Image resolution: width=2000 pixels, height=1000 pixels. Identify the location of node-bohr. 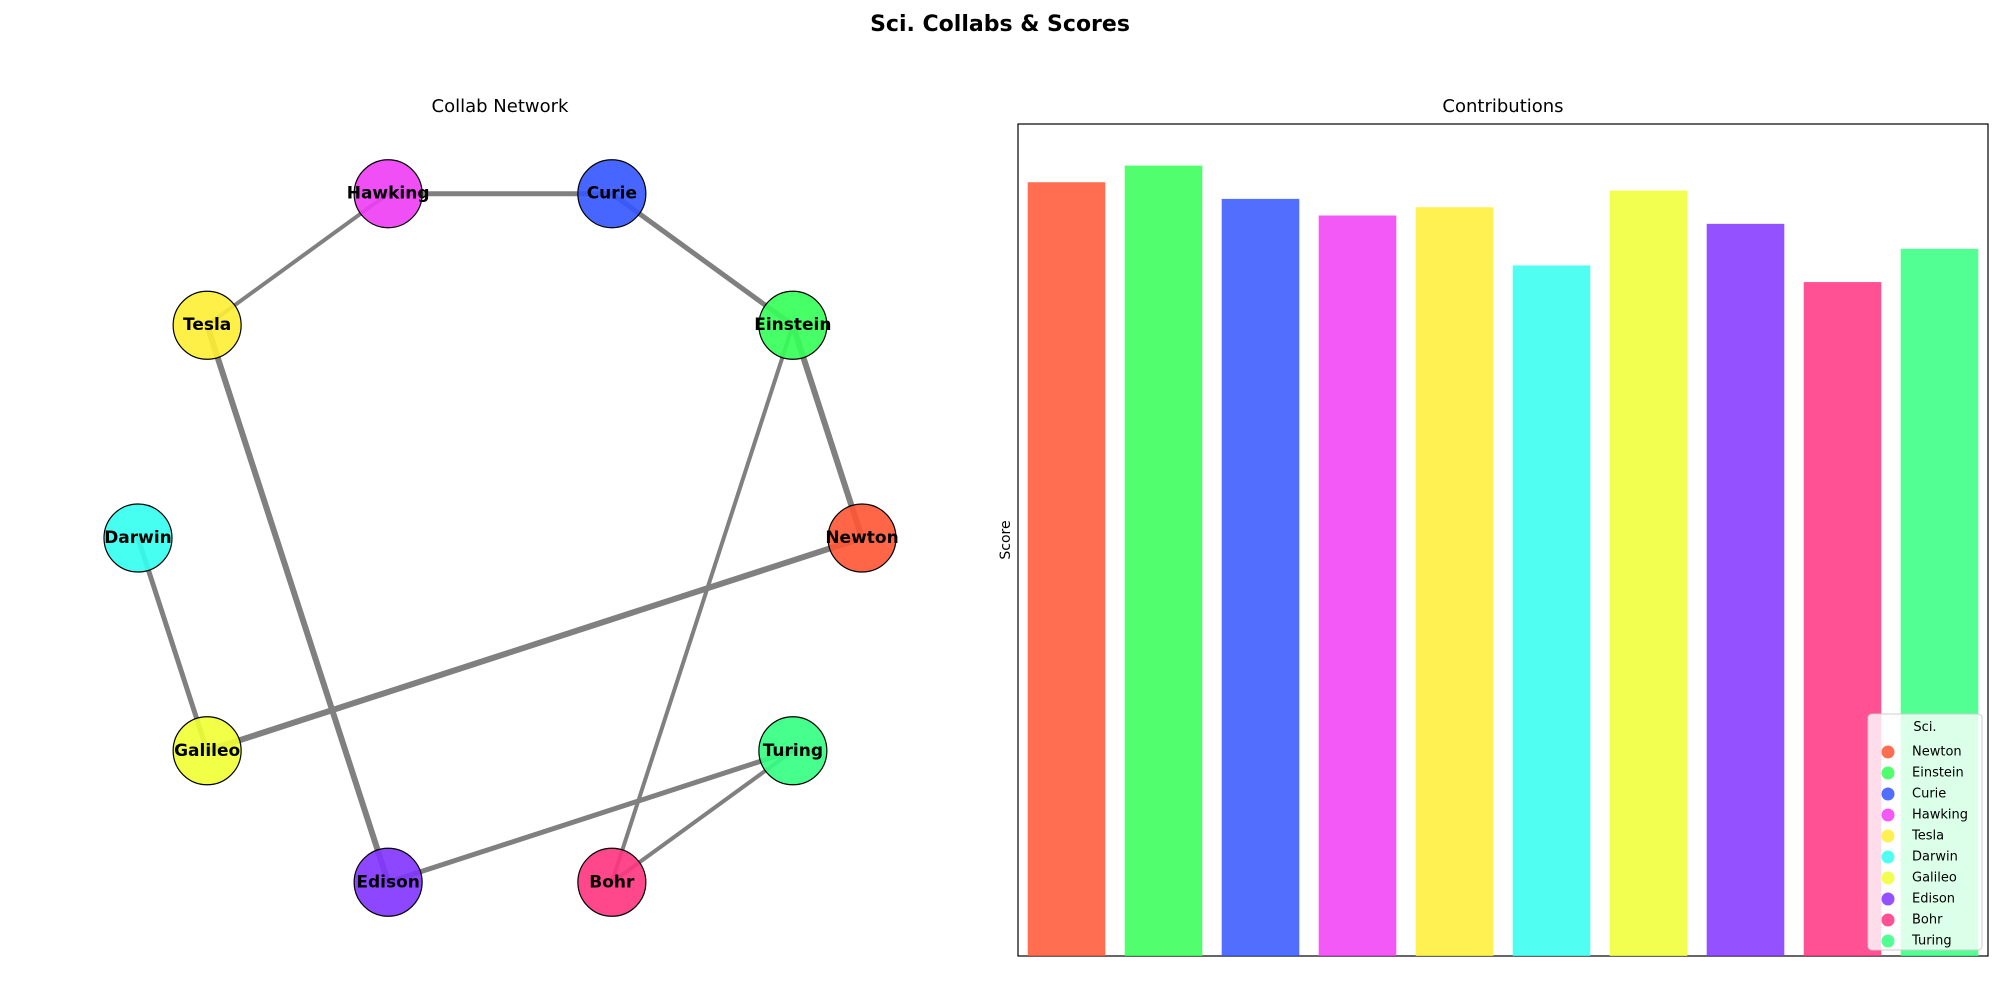
(612, 882).